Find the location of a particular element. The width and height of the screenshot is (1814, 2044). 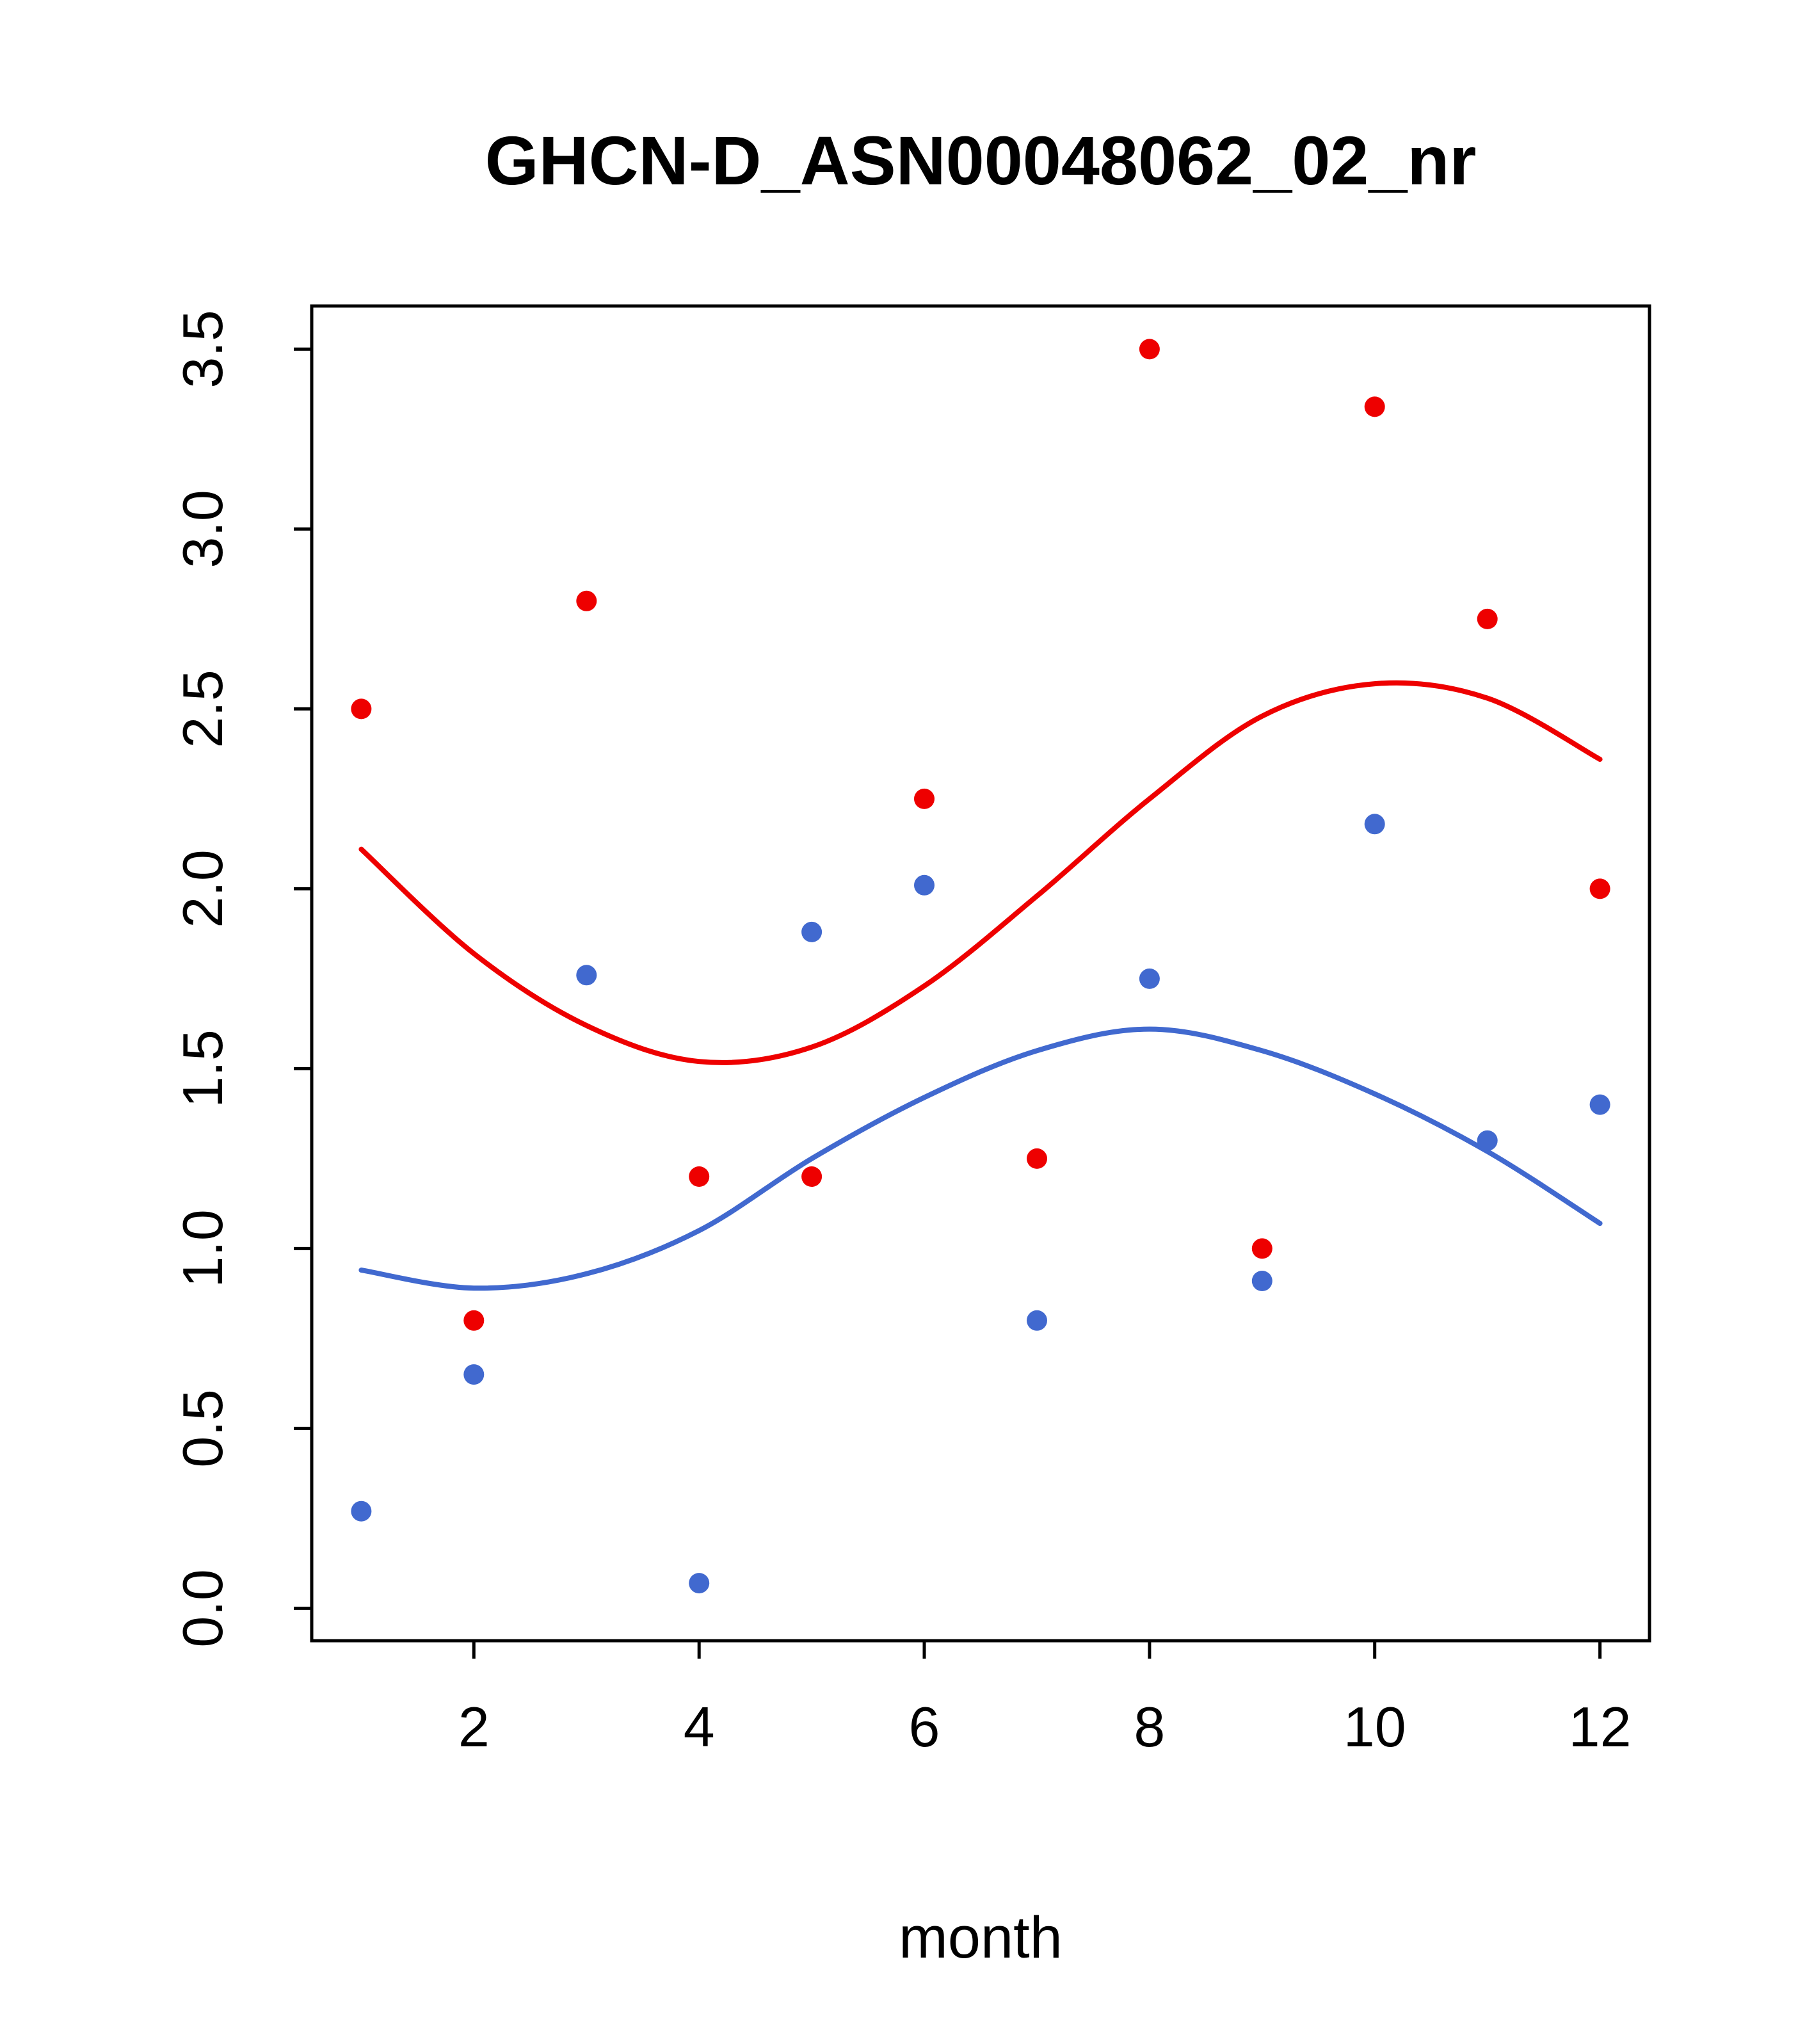

x-axis-tick-label: 4 is located at coordinates (699, 1726).